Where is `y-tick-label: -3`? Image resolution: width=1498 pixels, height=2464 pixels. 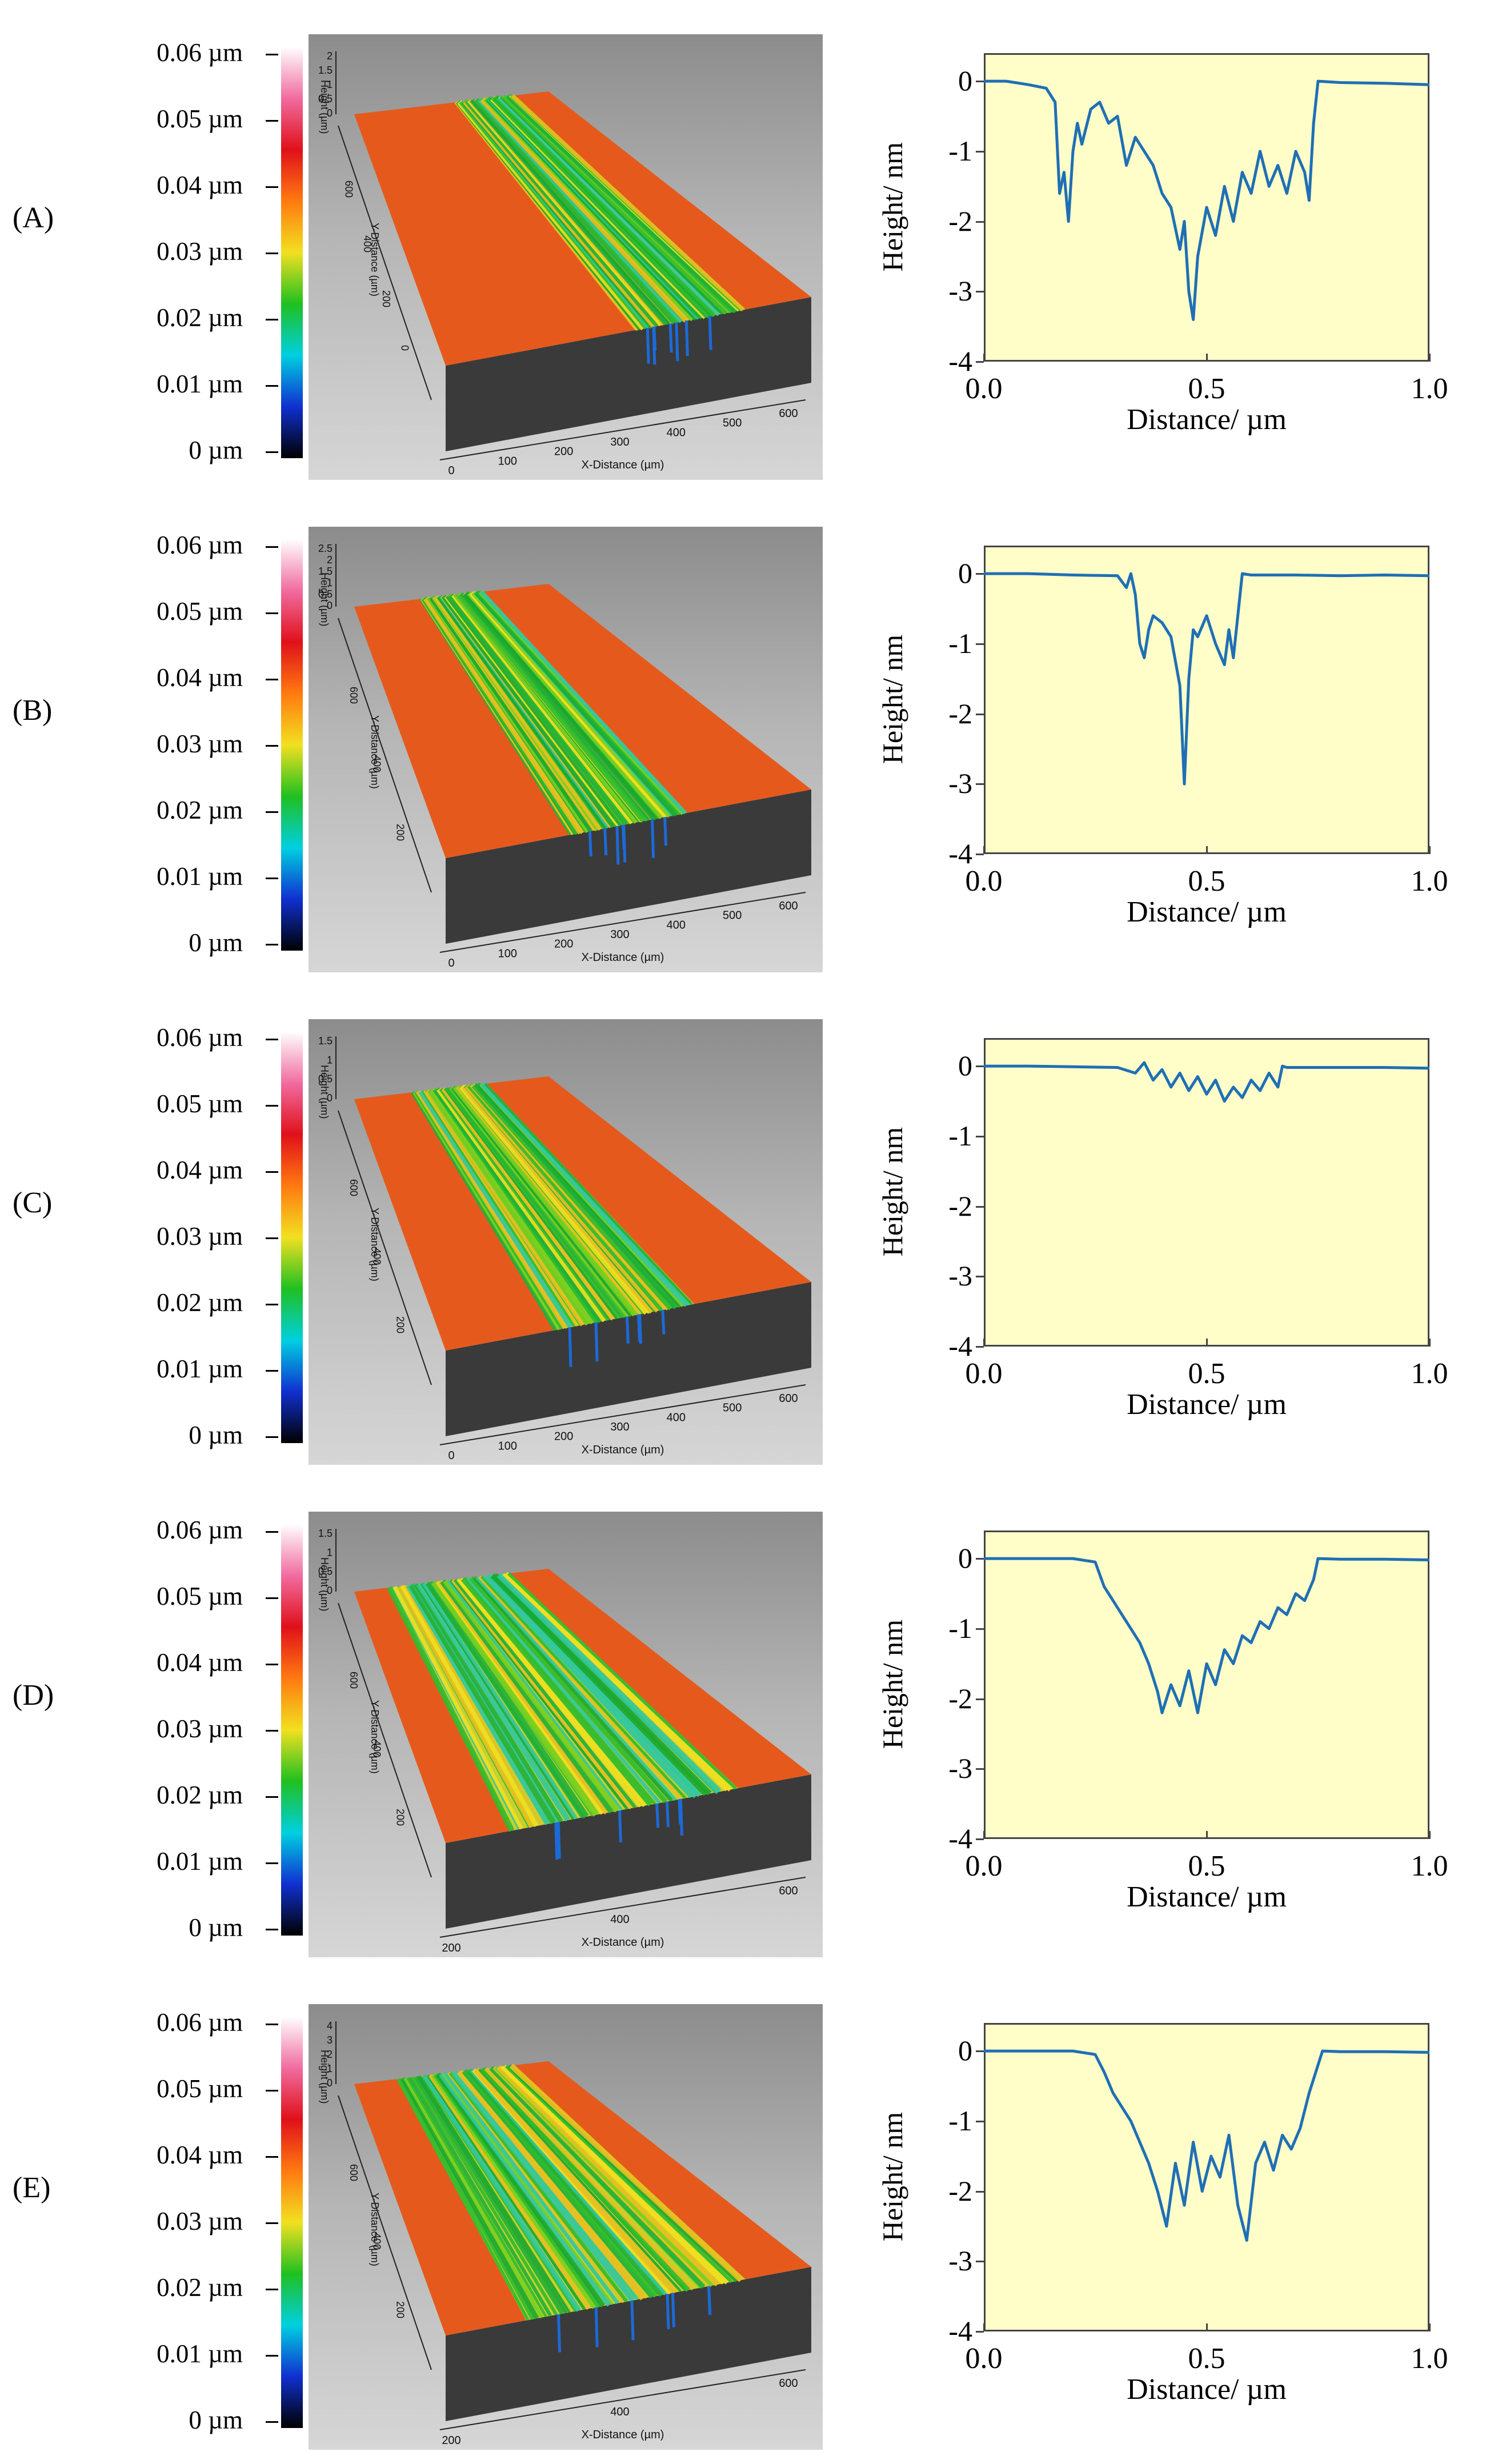
y-tick-label: -3 is located at coordinates (960, 1768).